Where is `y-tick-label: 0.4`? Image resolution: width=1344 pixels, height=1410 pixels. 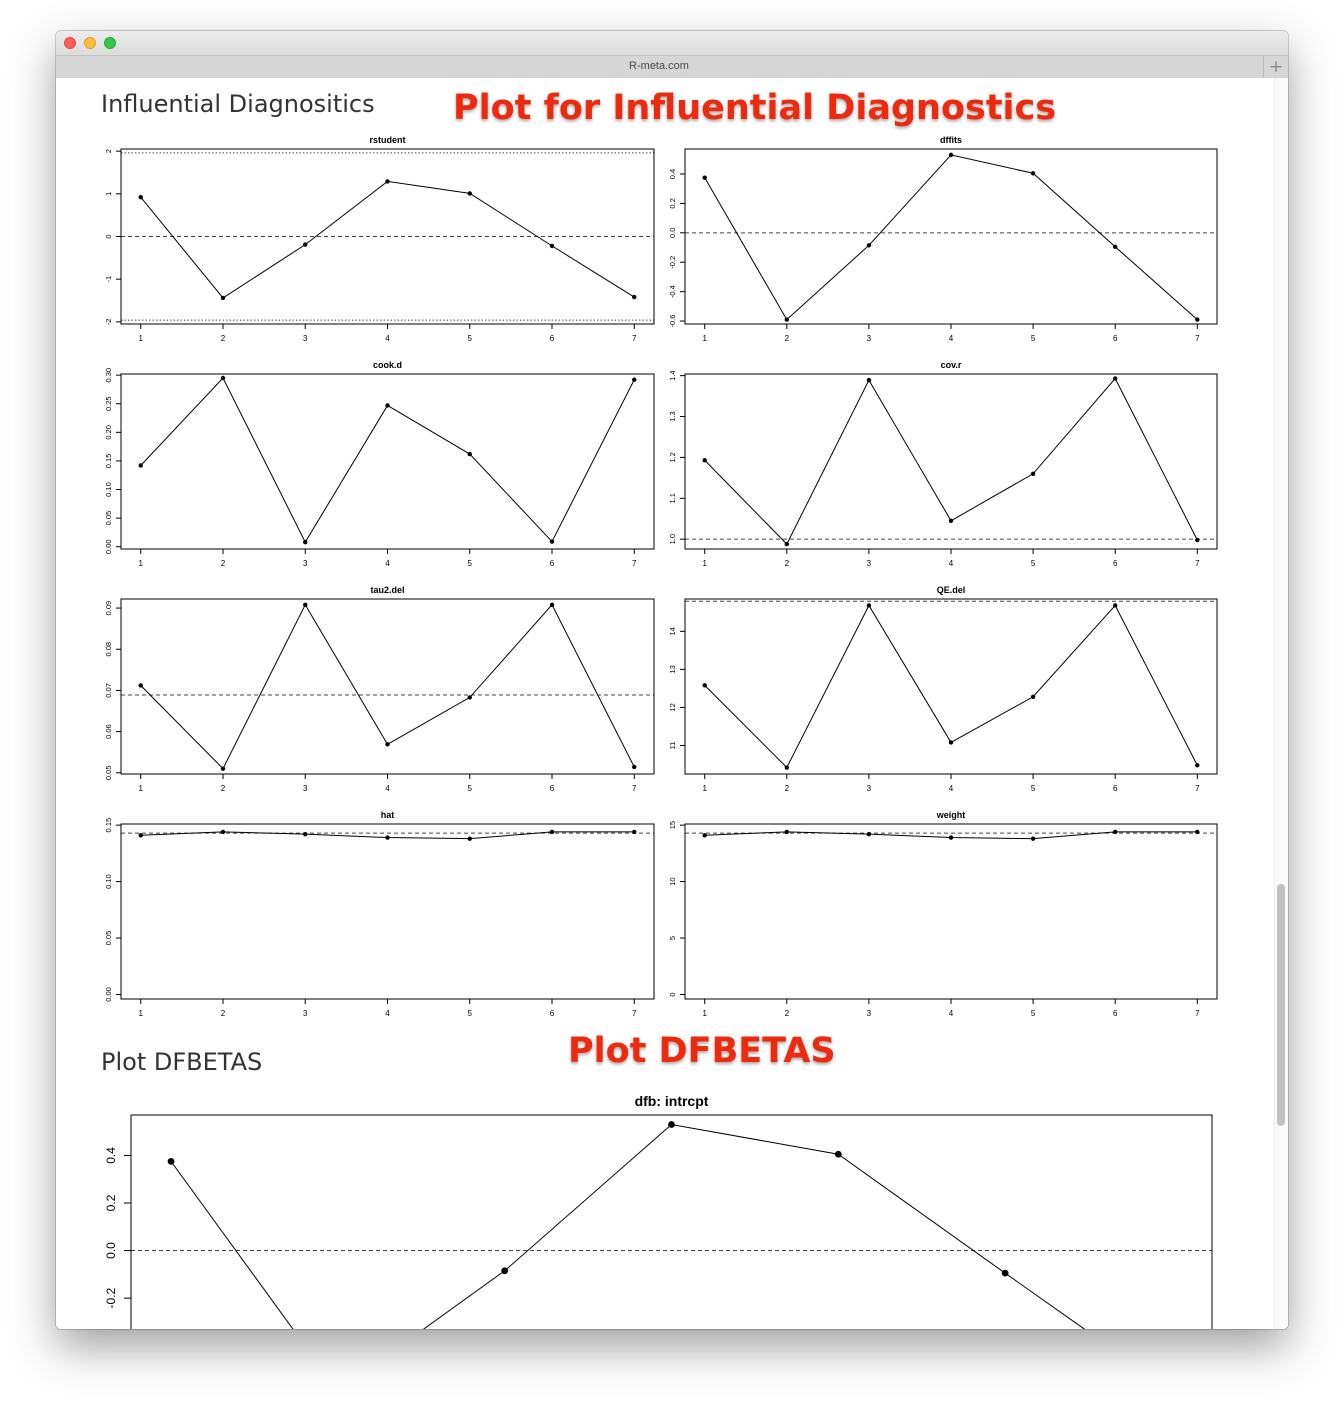 y-tick-label: 0.4 is located at coordinates (672, 174).